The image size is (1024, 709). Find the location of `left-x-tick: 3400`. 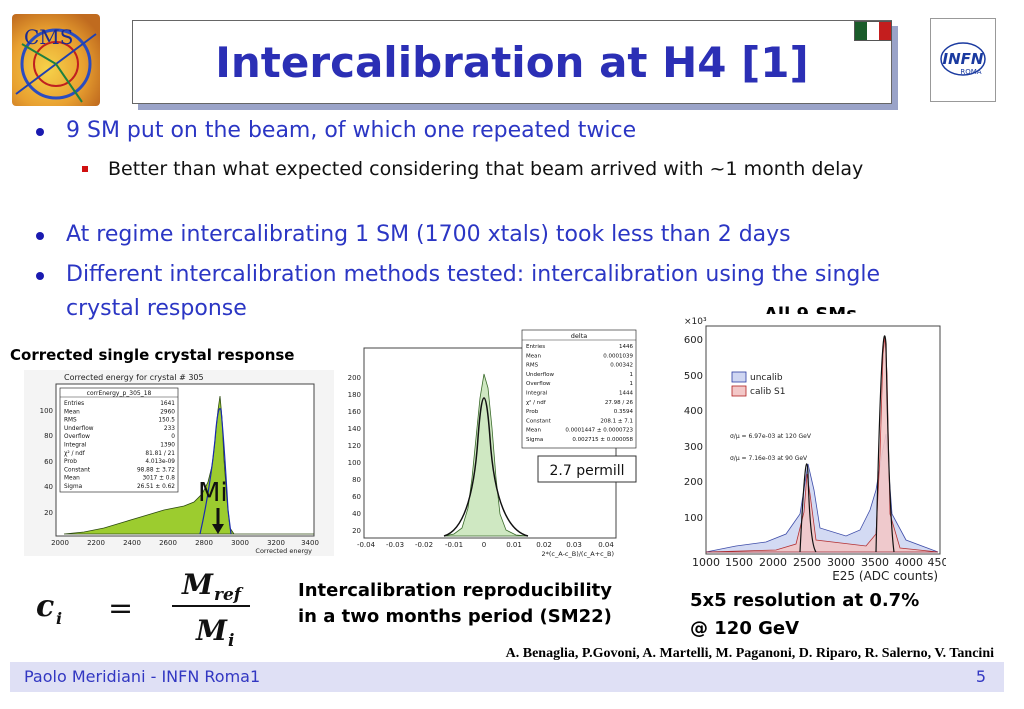

left-x-tick: 3400 is located at coordinates (310, 543).